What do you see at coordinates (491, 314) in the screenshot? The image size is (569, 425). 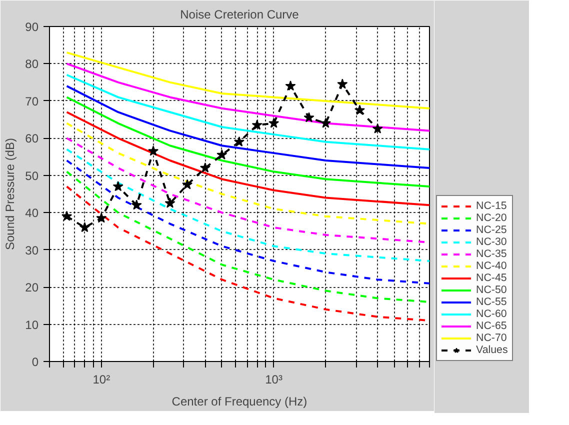 I see `legend-label: NC-60` at bounding box center [491, 314].